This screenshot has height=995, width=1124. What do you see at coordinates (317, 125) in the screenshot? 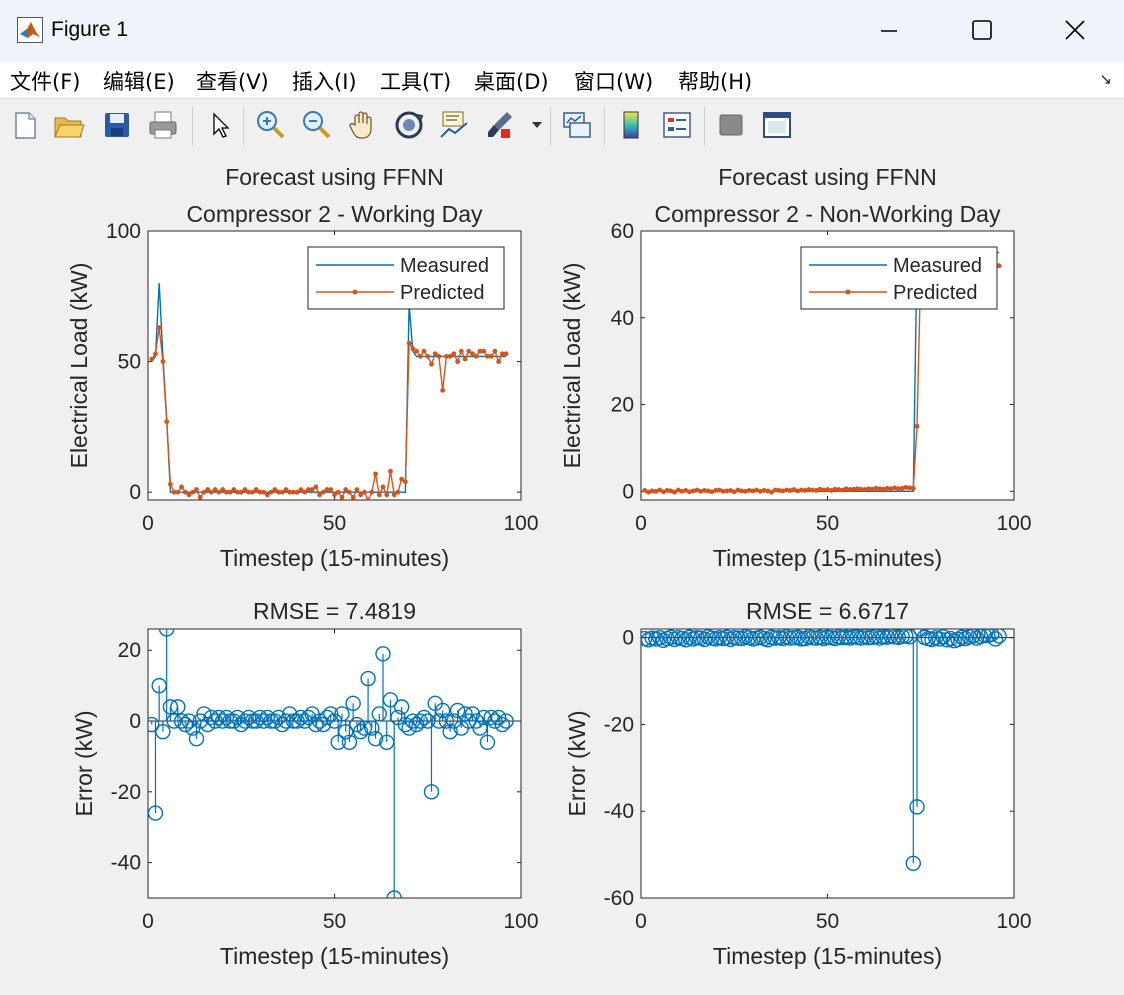
I see `zoom-out-button` at bounding box center [317, 125].